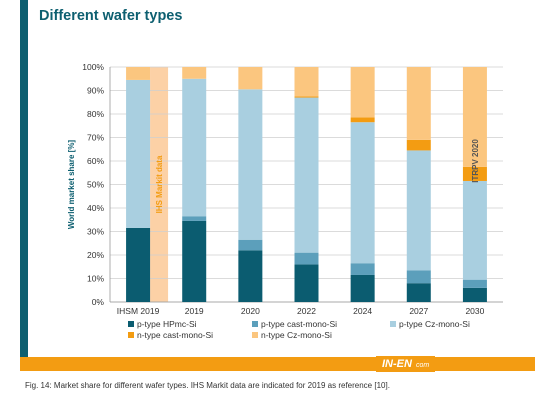 Image resolution: width=535 pixels, height=401 pixels. Describe the element at coordinates (95, 208) in the screenshot. I see `y-tick-label: 40%` at that location.